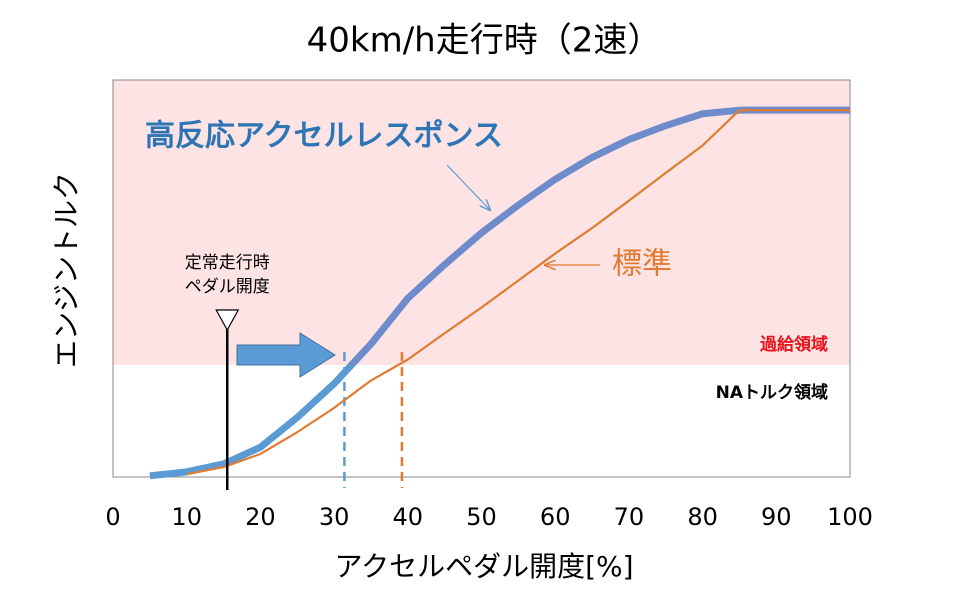  What do you see at coordinates (186, 517) in the screenshot?
I see `x-tick-label: 10` at bounding box center [186, 517].